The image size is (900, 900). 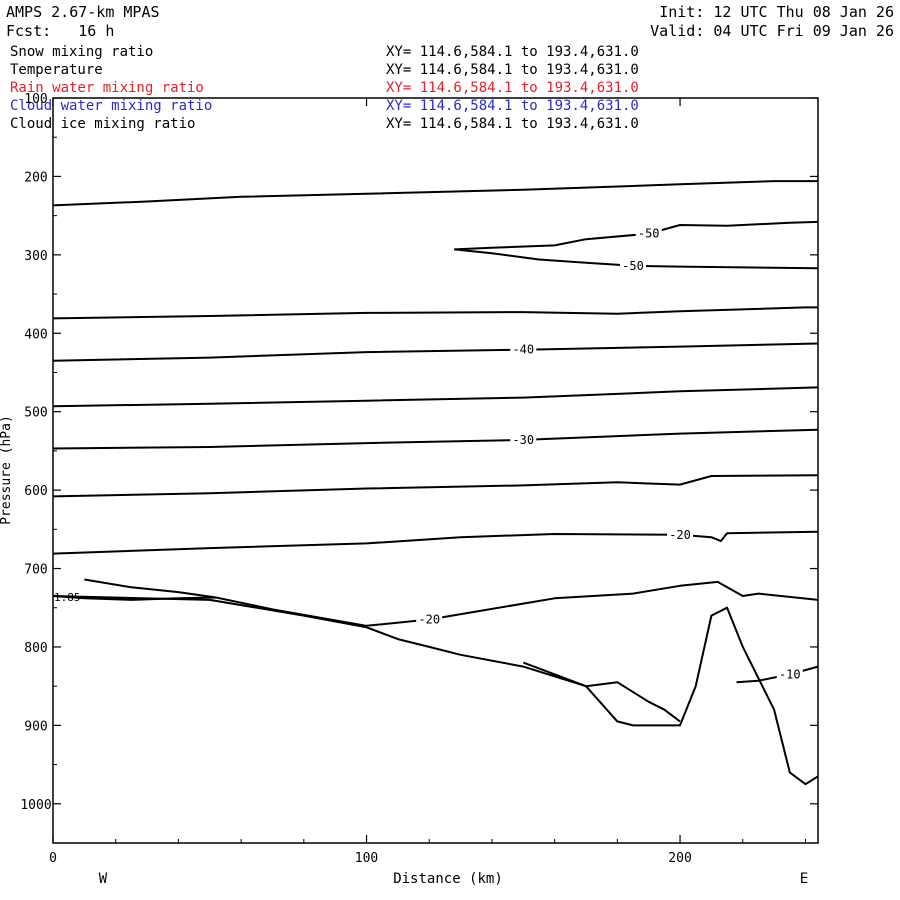 I want to click on field-name-cloud-ice: Cloud ice mixing ratio, so click(x=103, y=124).